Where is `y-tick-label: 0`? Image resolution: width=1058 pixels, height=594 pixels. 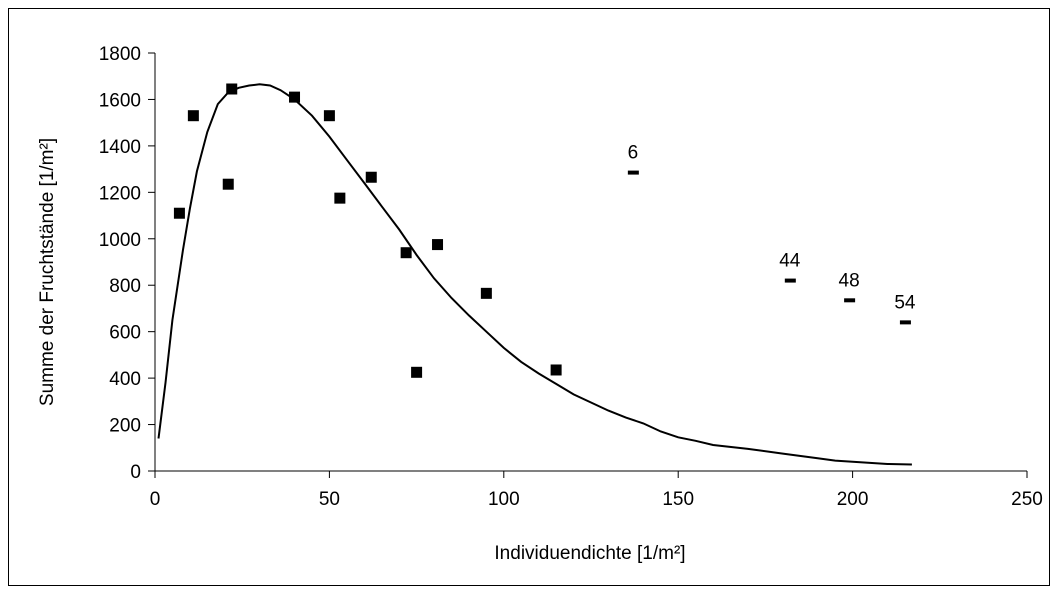 y-tick-label: 0 is located at coordinates (135, 472).